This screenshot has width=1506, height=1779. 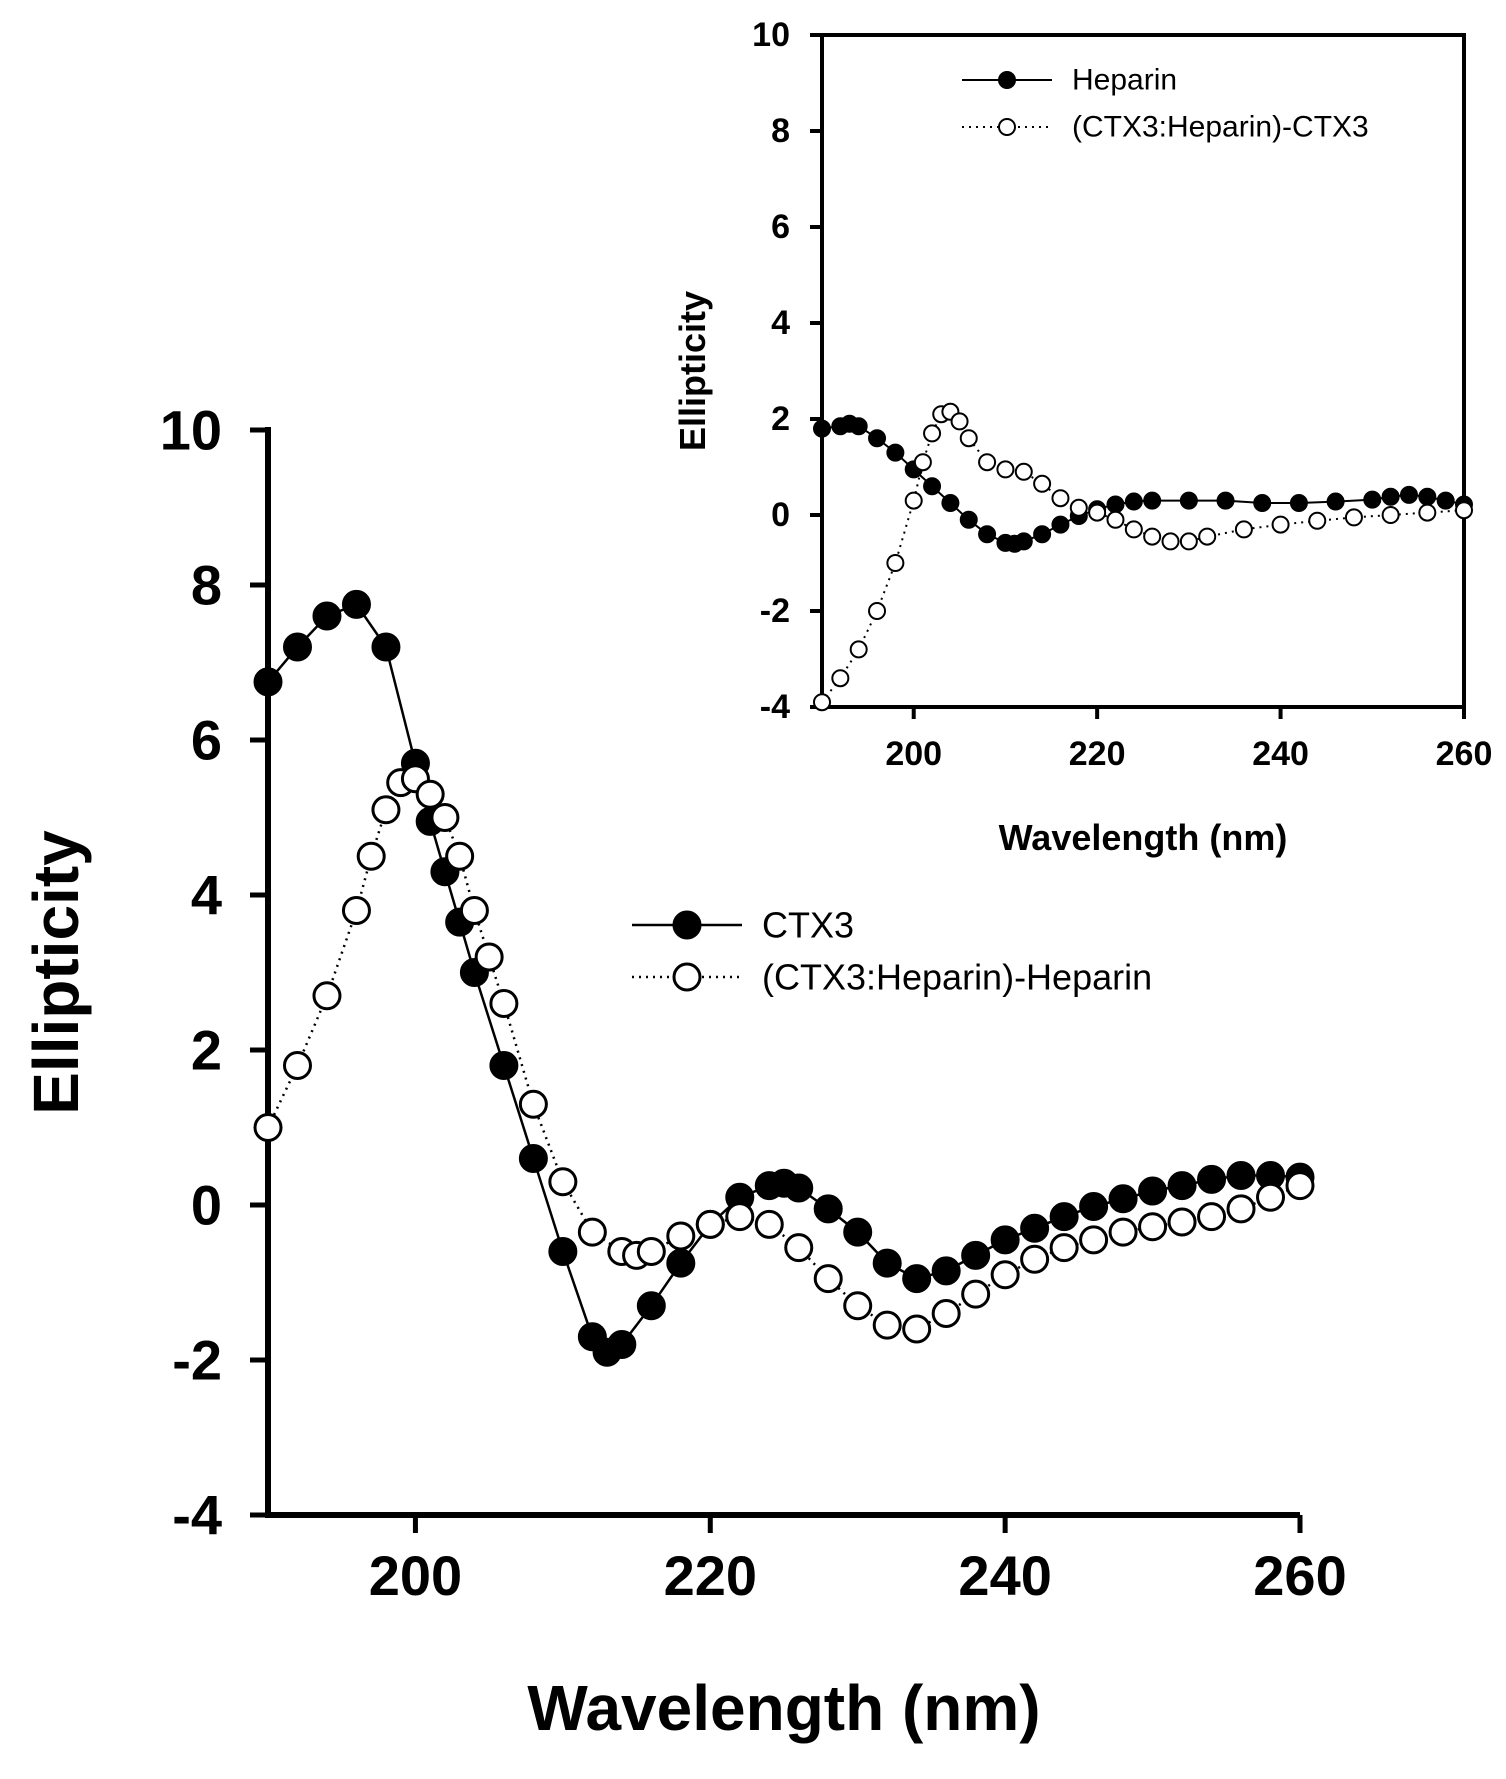 I want to click on inset-legend-label: Heparin, so click(x=1124, y=80).